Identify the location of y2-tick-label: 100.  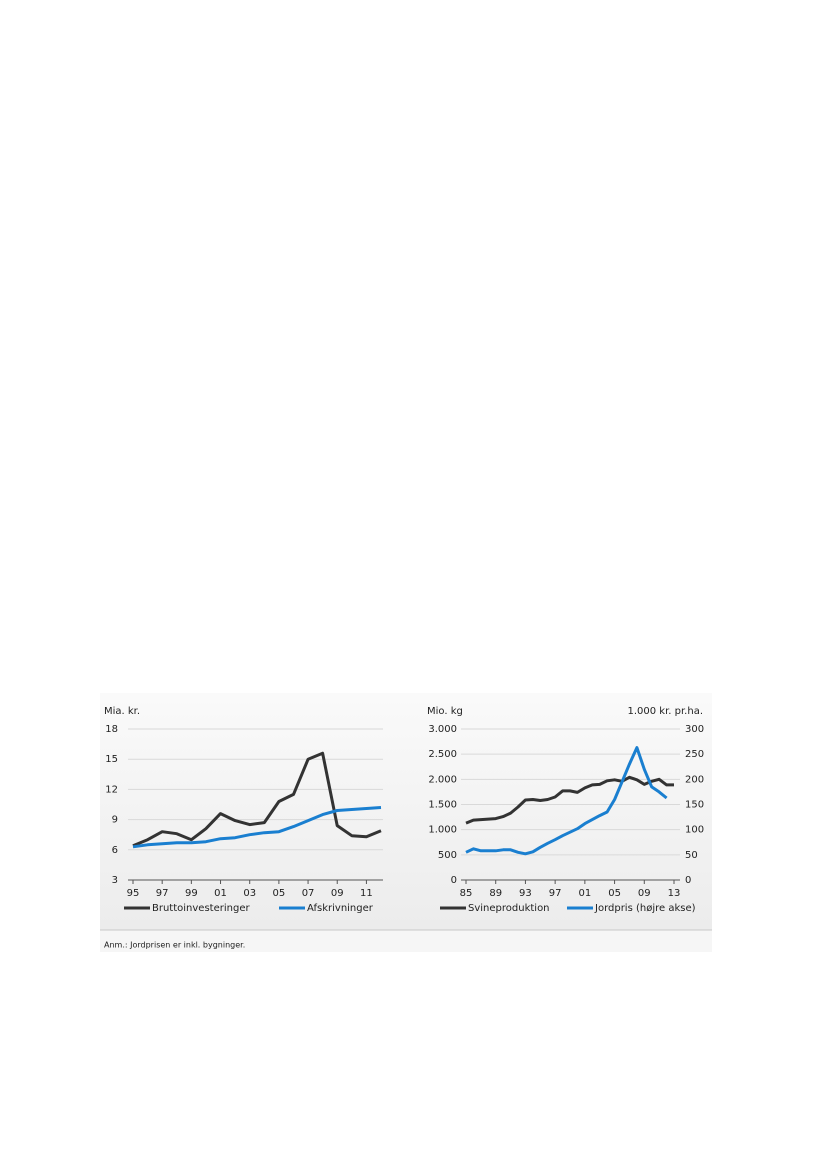
(694, 830).